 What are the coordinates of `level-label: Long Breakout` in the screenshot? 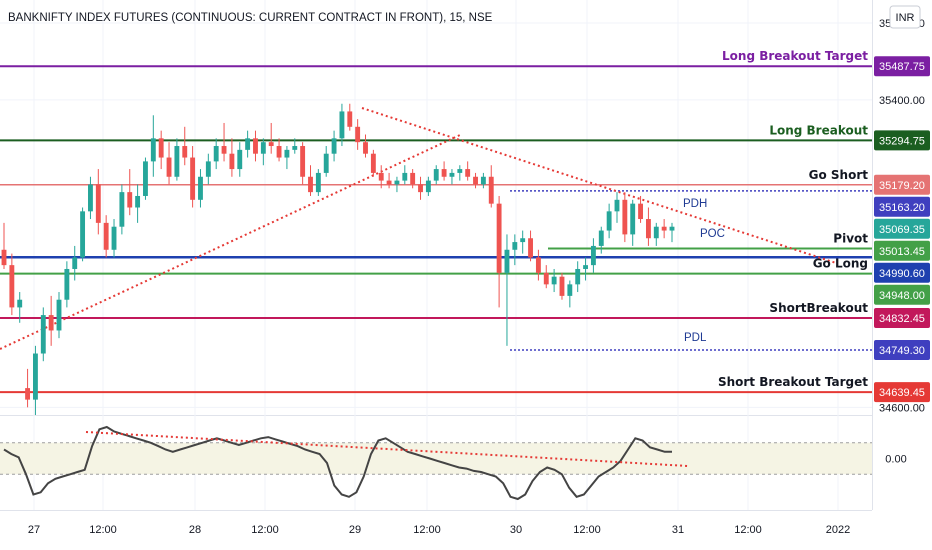 It's located at (818, 130).